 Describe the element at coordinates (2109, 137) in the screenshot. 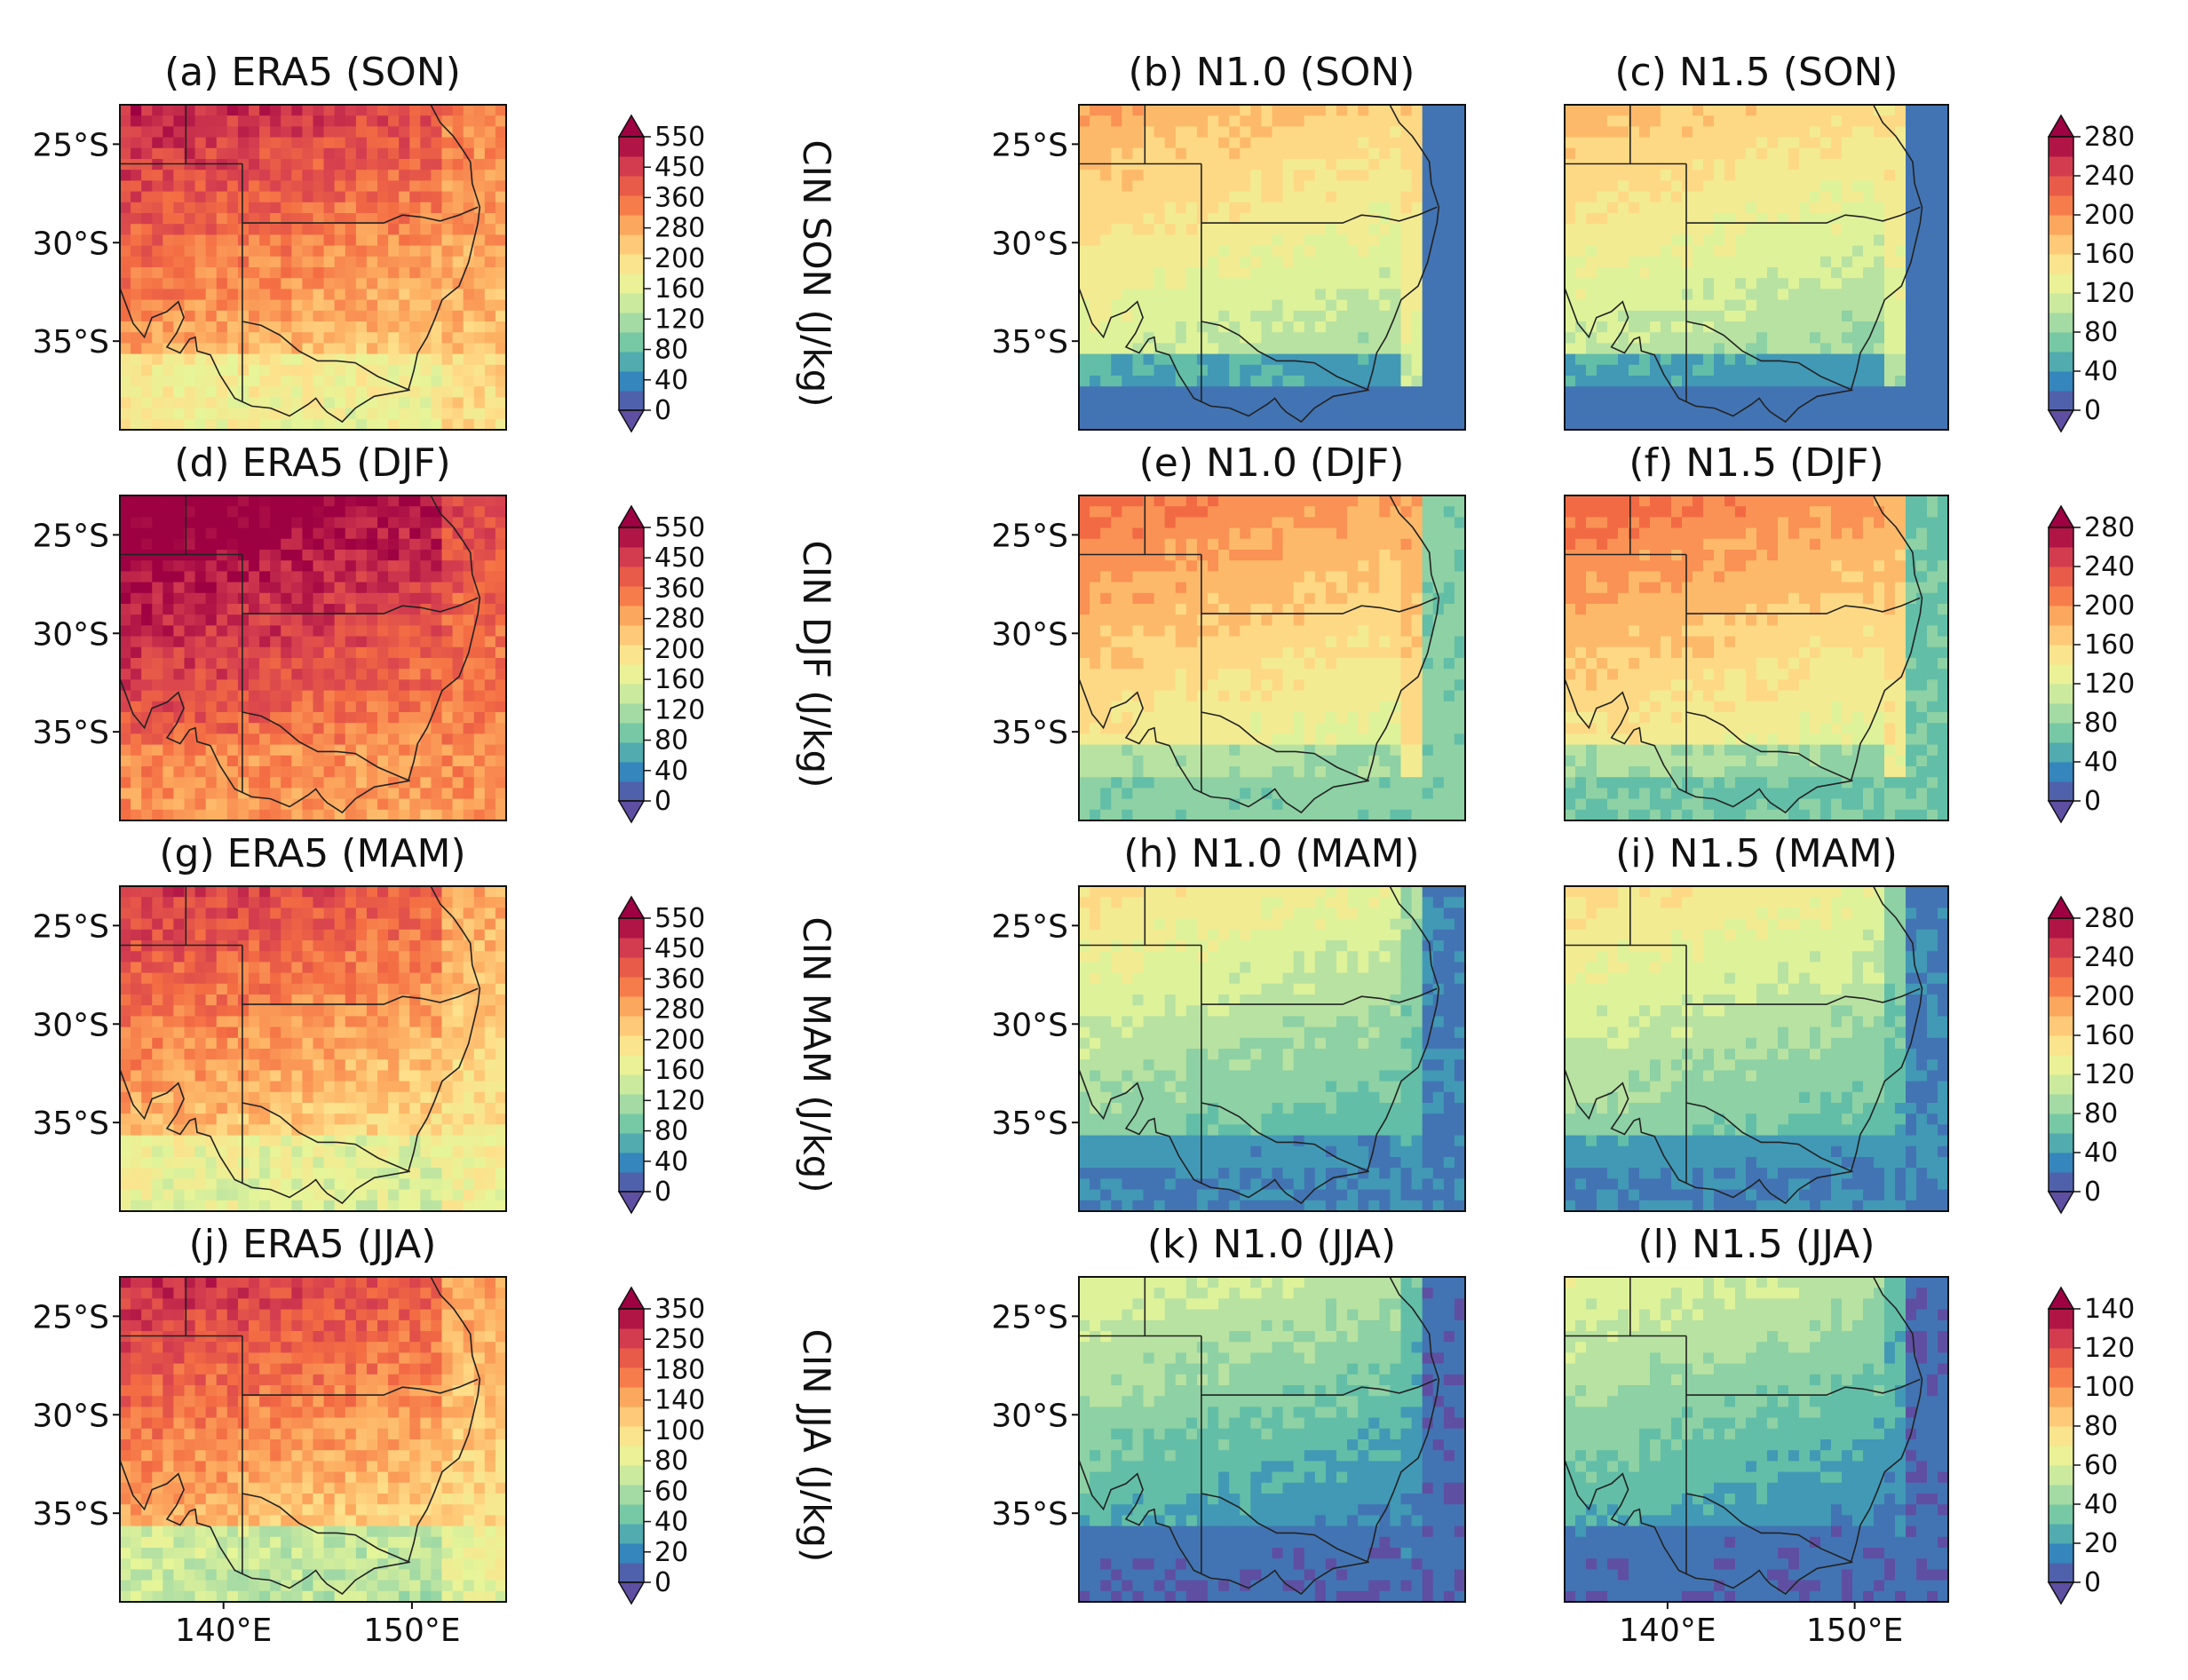

I see `colorbar-tick-label: 280` at that location.